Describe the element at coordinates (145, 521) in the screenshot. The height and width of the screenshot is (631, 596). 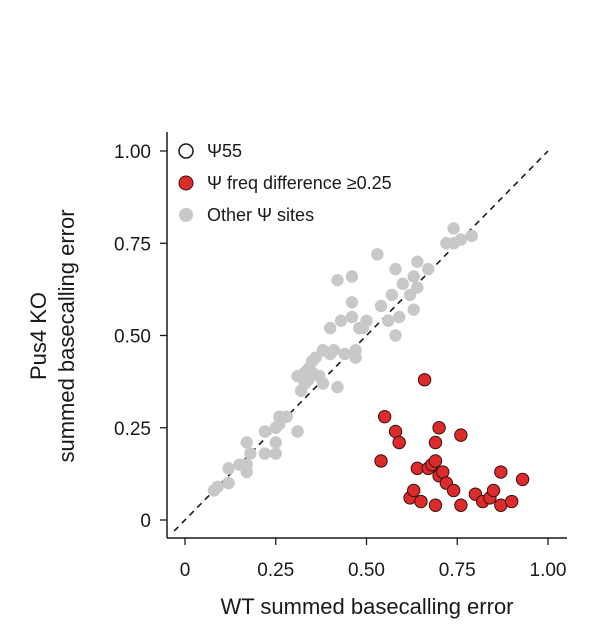
I see `y-tick-label: 0` at that location.